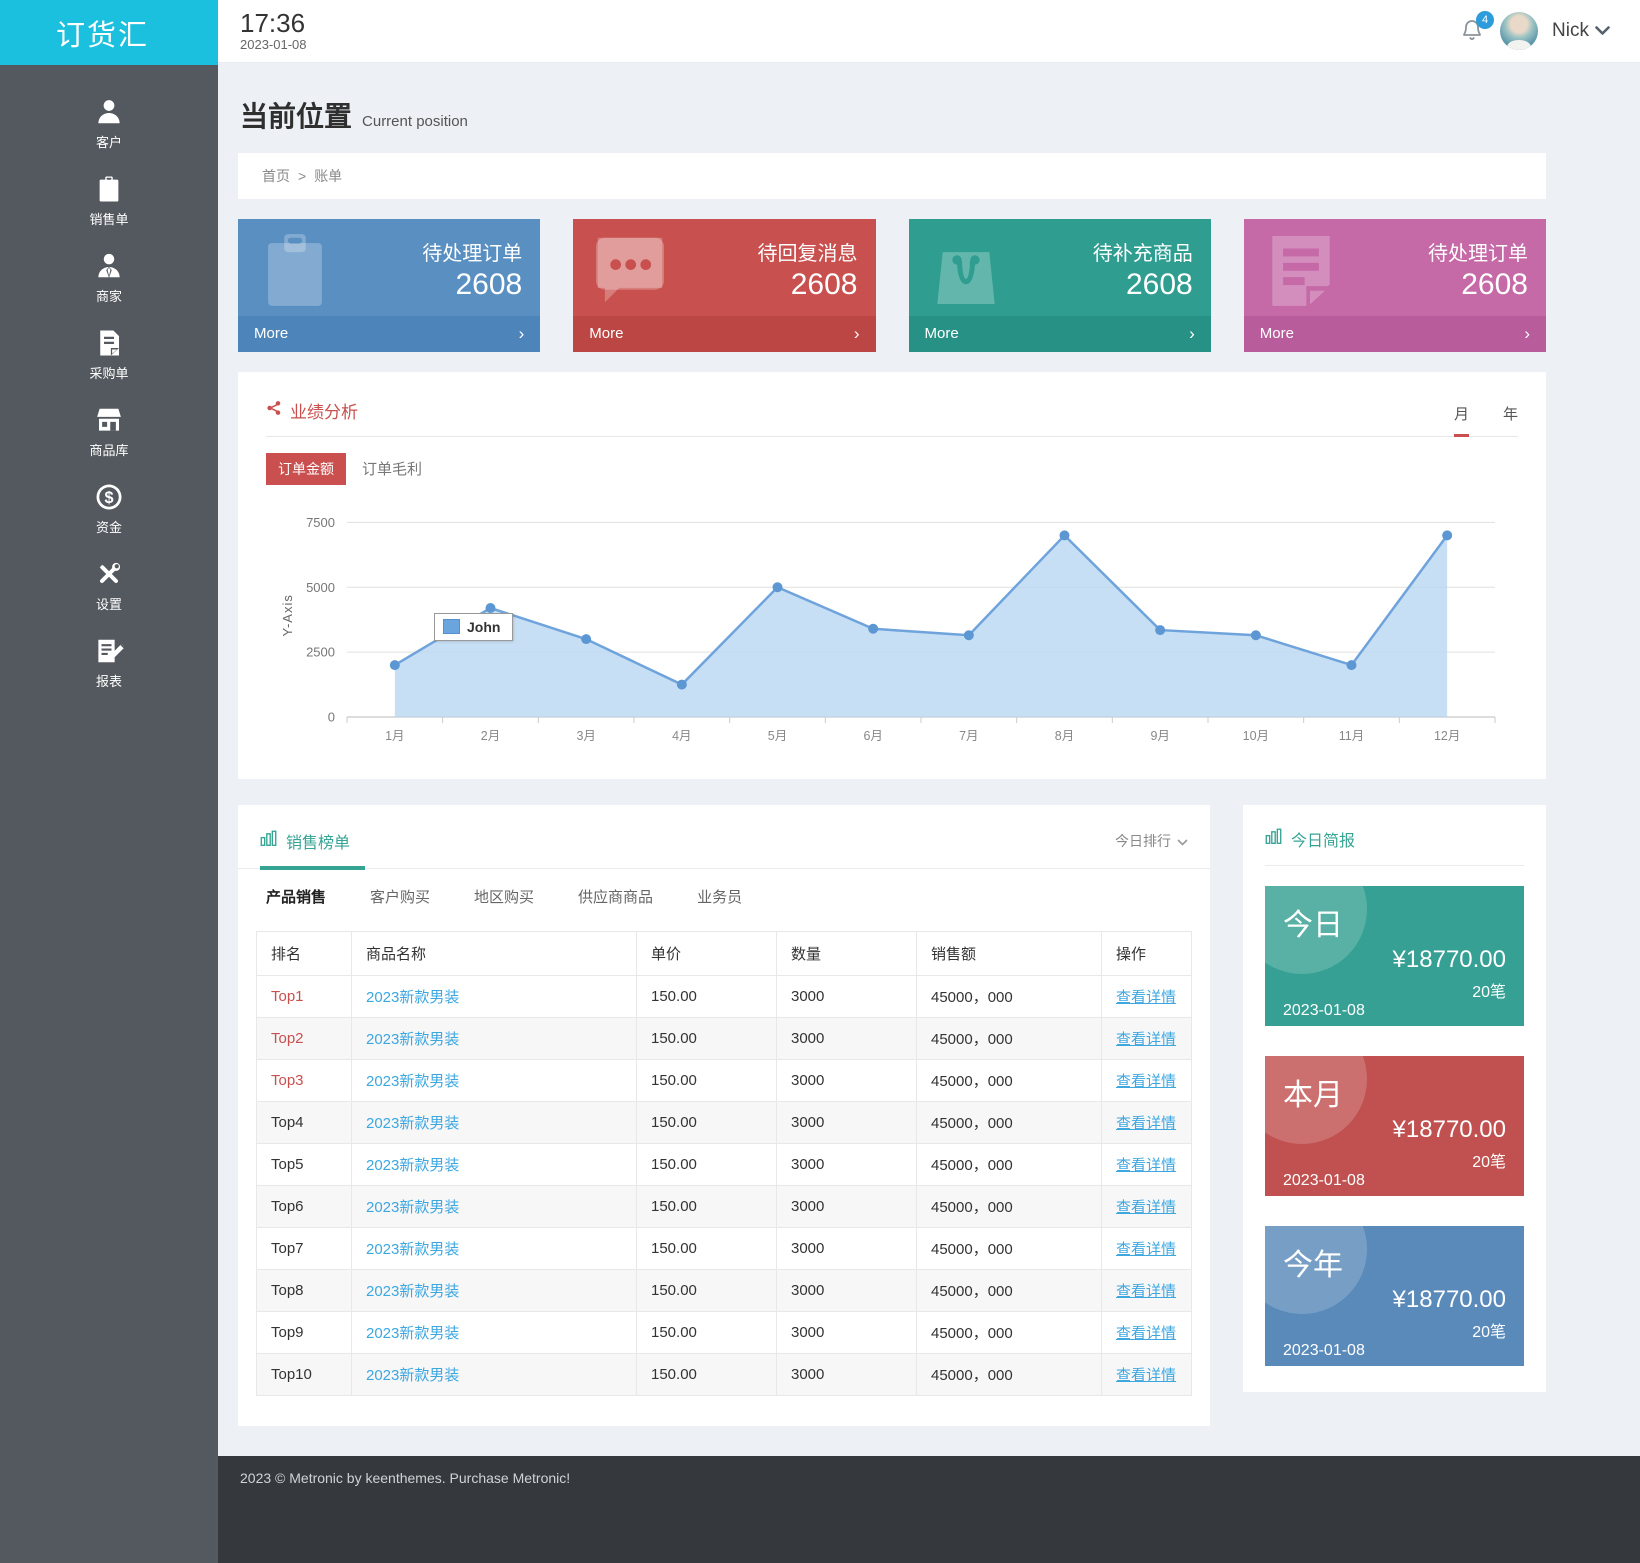 The image size is (1640, 1563). I want to click on message-icon, so click(630, 270).